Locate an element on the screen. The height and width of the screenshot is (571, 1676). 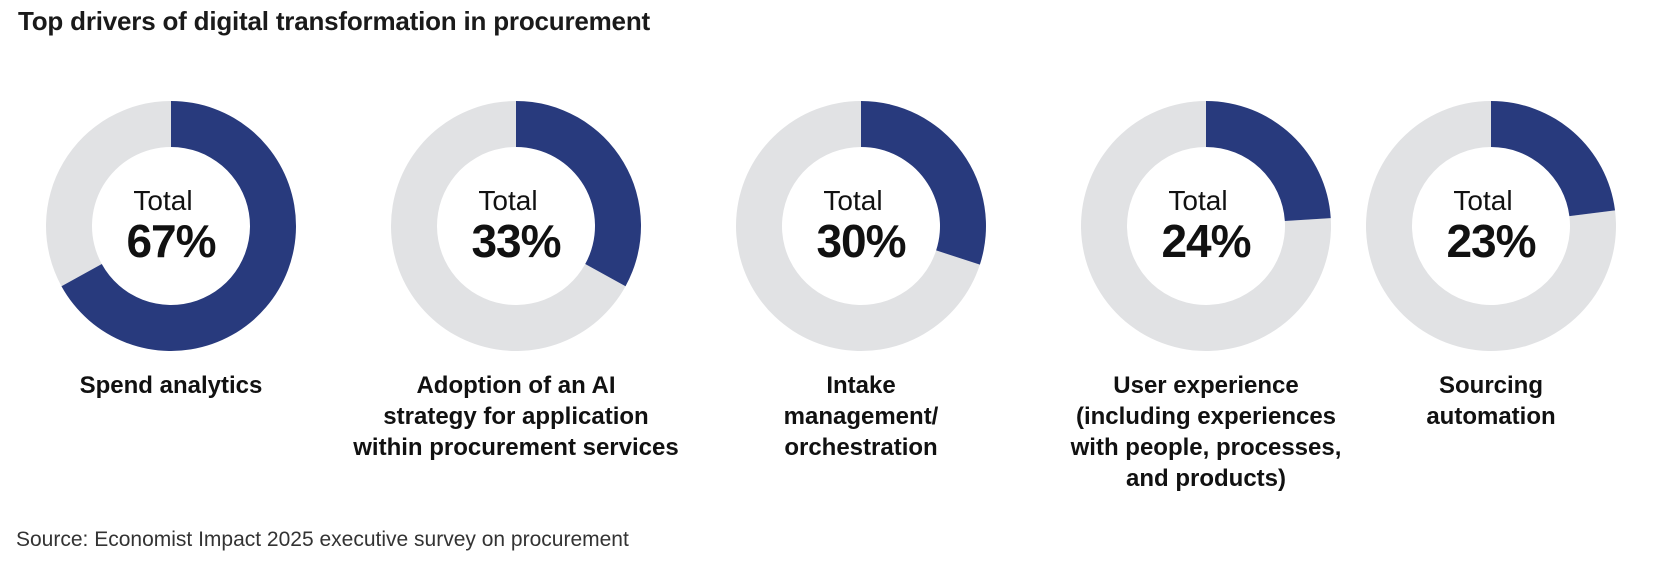
donut-category-label: Intake management/ orchestration is located at coordinates (861, 416).